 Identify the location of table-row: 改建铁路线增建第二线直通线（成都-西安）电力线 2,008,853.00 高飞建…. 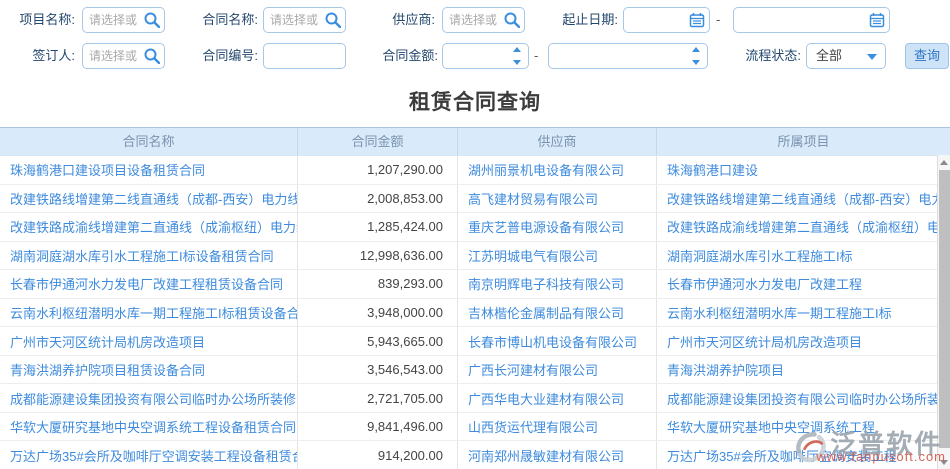
(475, 199).